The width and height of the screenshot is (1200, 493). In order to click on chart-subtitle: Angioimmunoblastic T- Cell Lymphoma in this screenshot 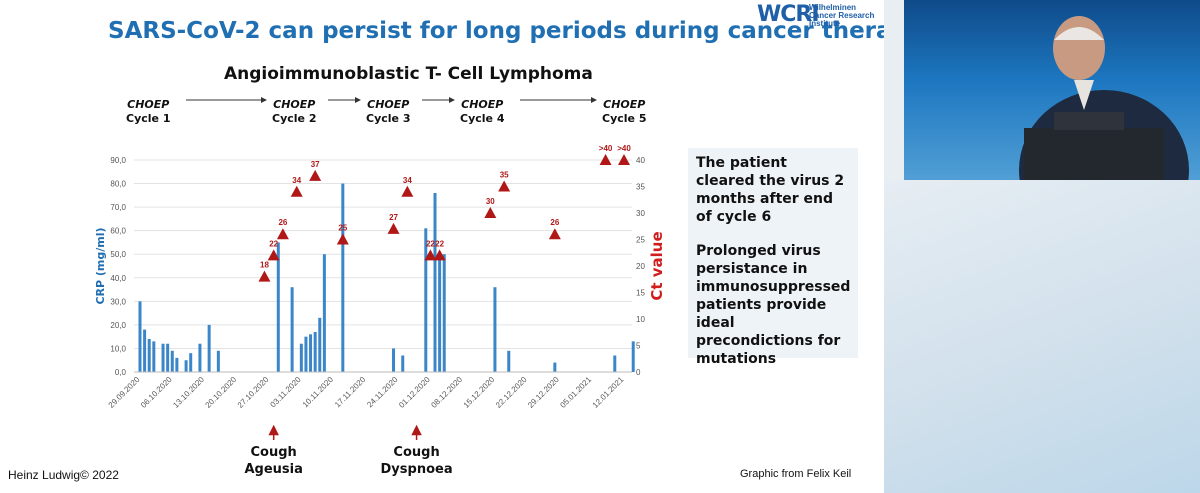, I will do `click(408, 74)`.